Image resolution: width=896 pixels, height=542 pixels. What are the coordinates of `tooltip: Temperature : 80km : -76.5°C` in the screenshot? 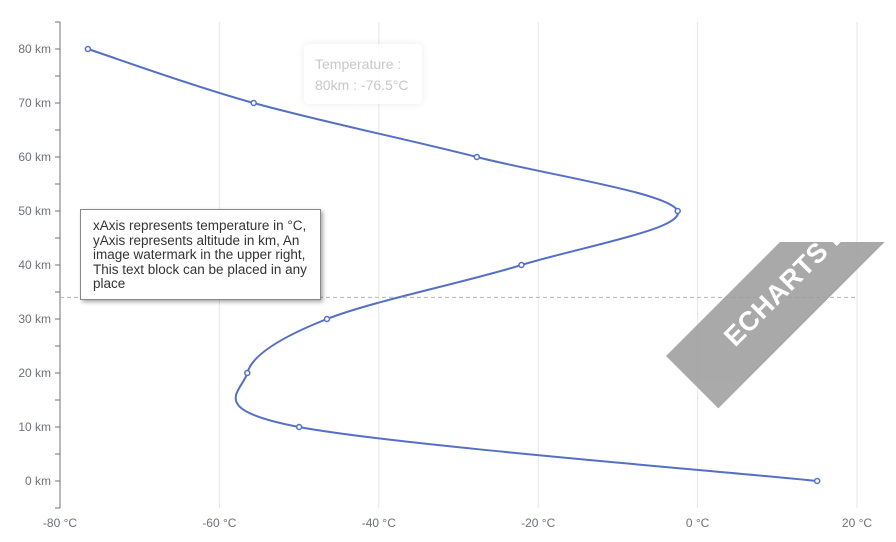 It's located at (363, 74).